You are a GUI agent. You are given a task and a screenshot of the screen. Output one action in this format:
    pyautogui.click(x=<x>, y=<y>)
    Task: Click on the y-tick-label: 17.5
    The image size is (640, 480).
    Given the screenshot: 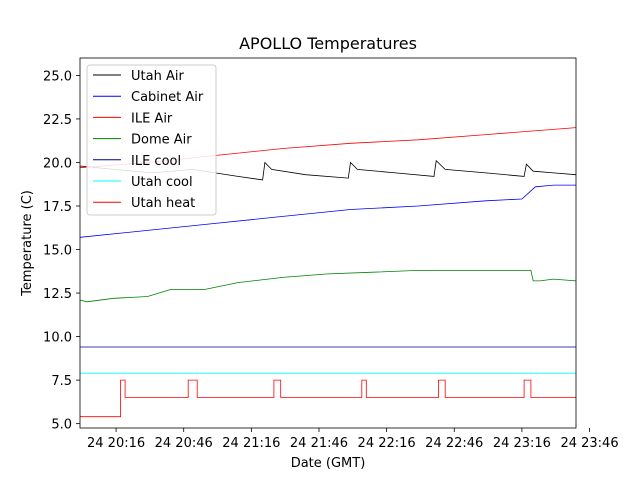 What is the action you would take?
    pyautogui.click(x=57, y=207)
    